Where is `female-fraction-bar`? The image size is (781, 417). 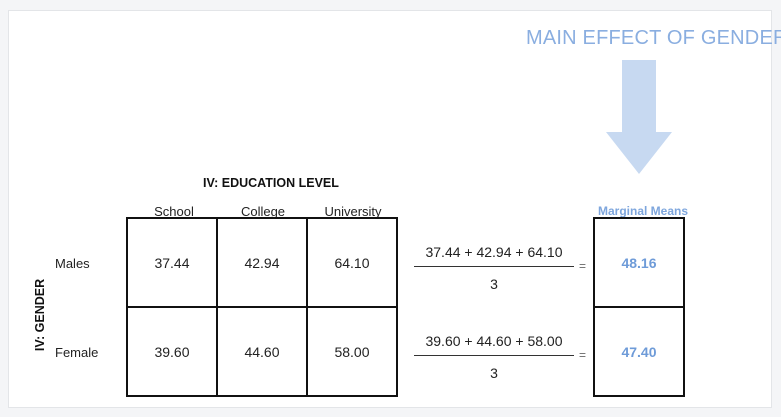 female-fraction-bar is located at coordinates (494, 355).